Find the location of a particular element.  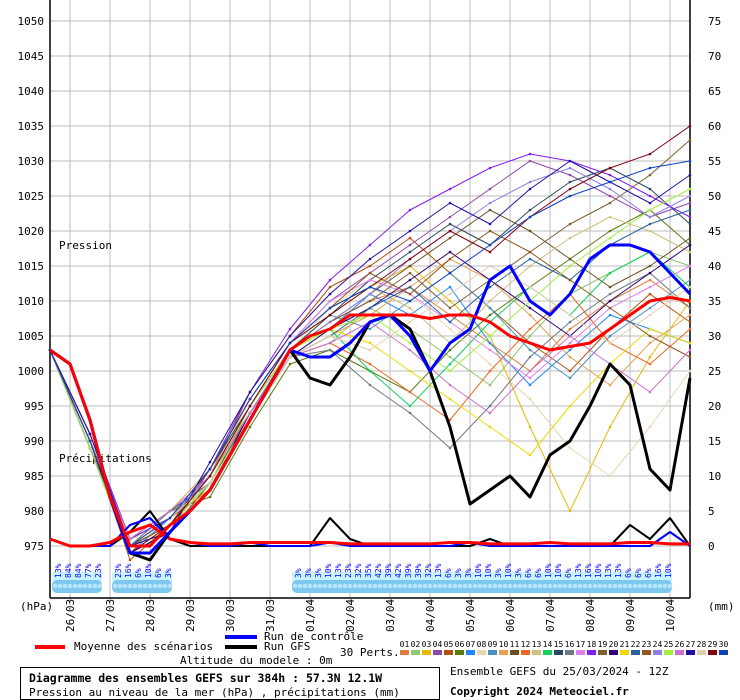

legend-control-swatch is located at coordinates (241, 637).